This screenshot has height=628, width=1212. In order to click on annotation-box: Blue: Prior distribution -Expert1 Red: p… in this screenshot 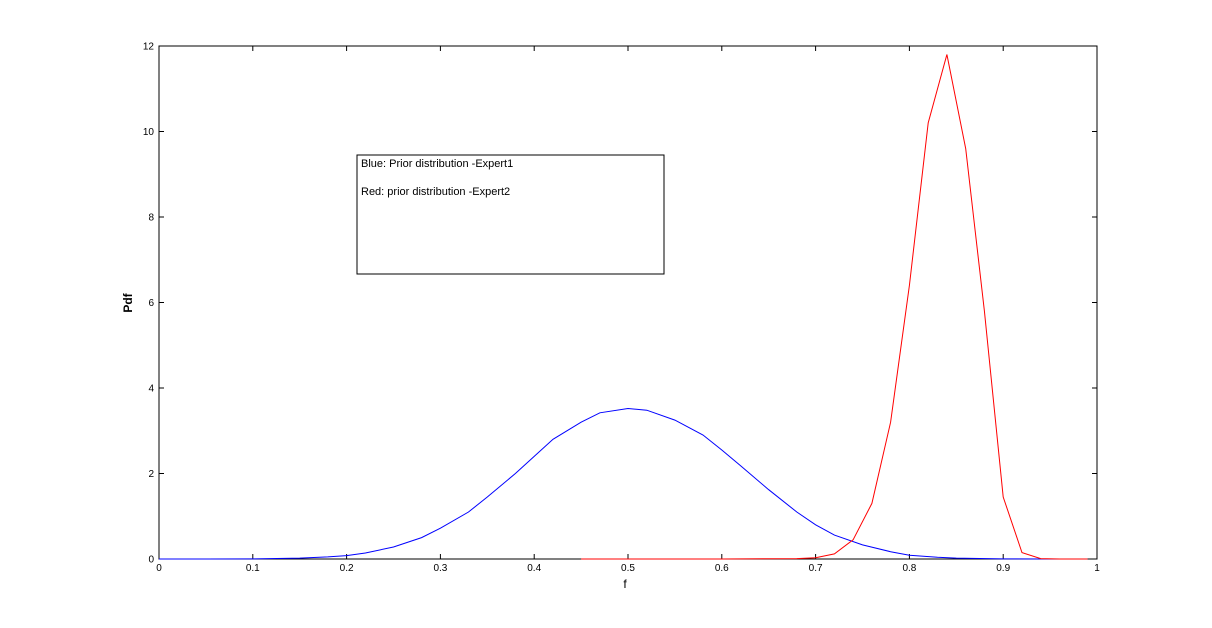, I will do `click(510, 214)`.